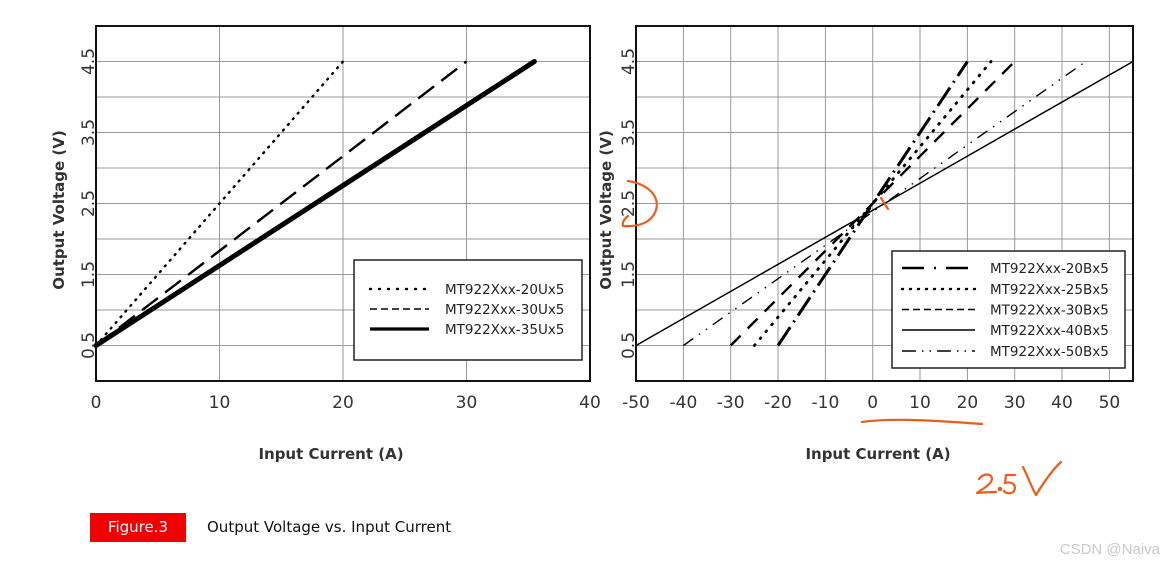  Describe the element at coordinates (59, 209) in the screenshot. I see `left-y-axis-title: Output Voltage (V)` at that location.